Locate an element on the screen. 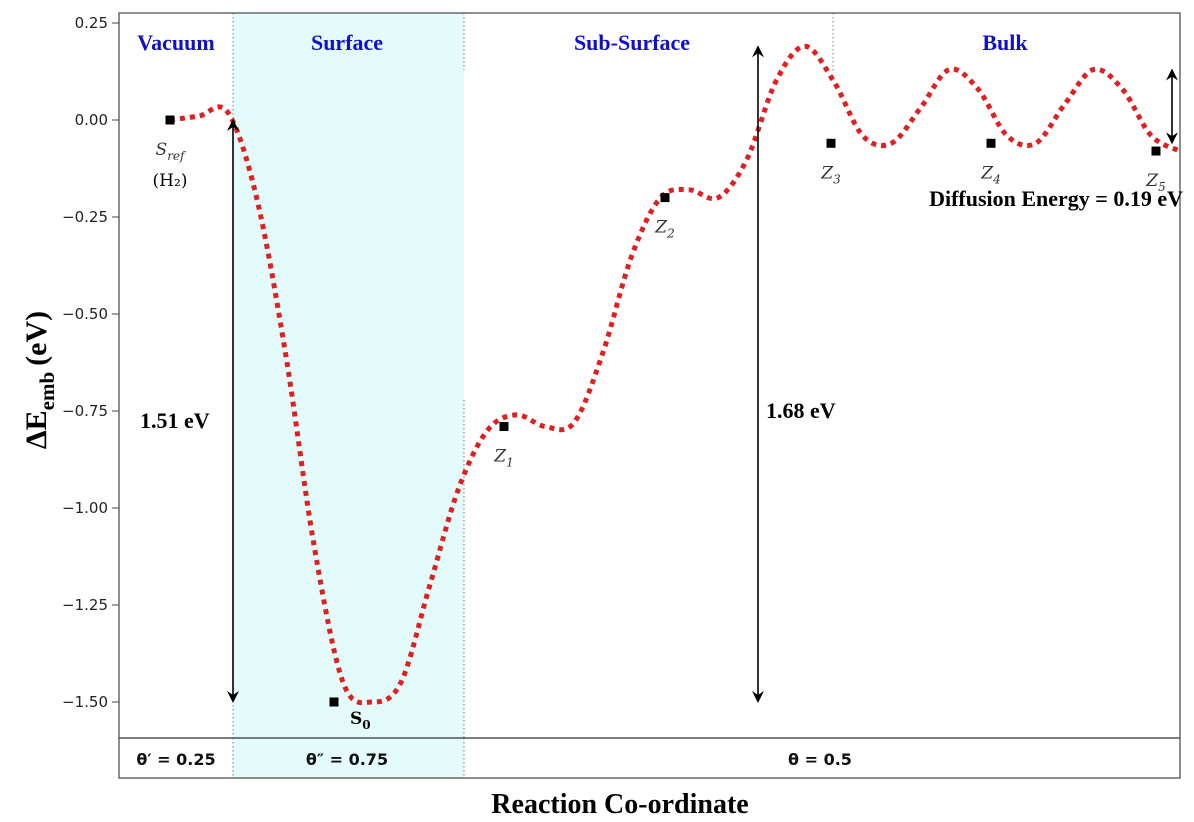 The height and width of the screenshot is (822, 1194). y-axis-title-unit: (eV) is located at coordinates (36, 338).